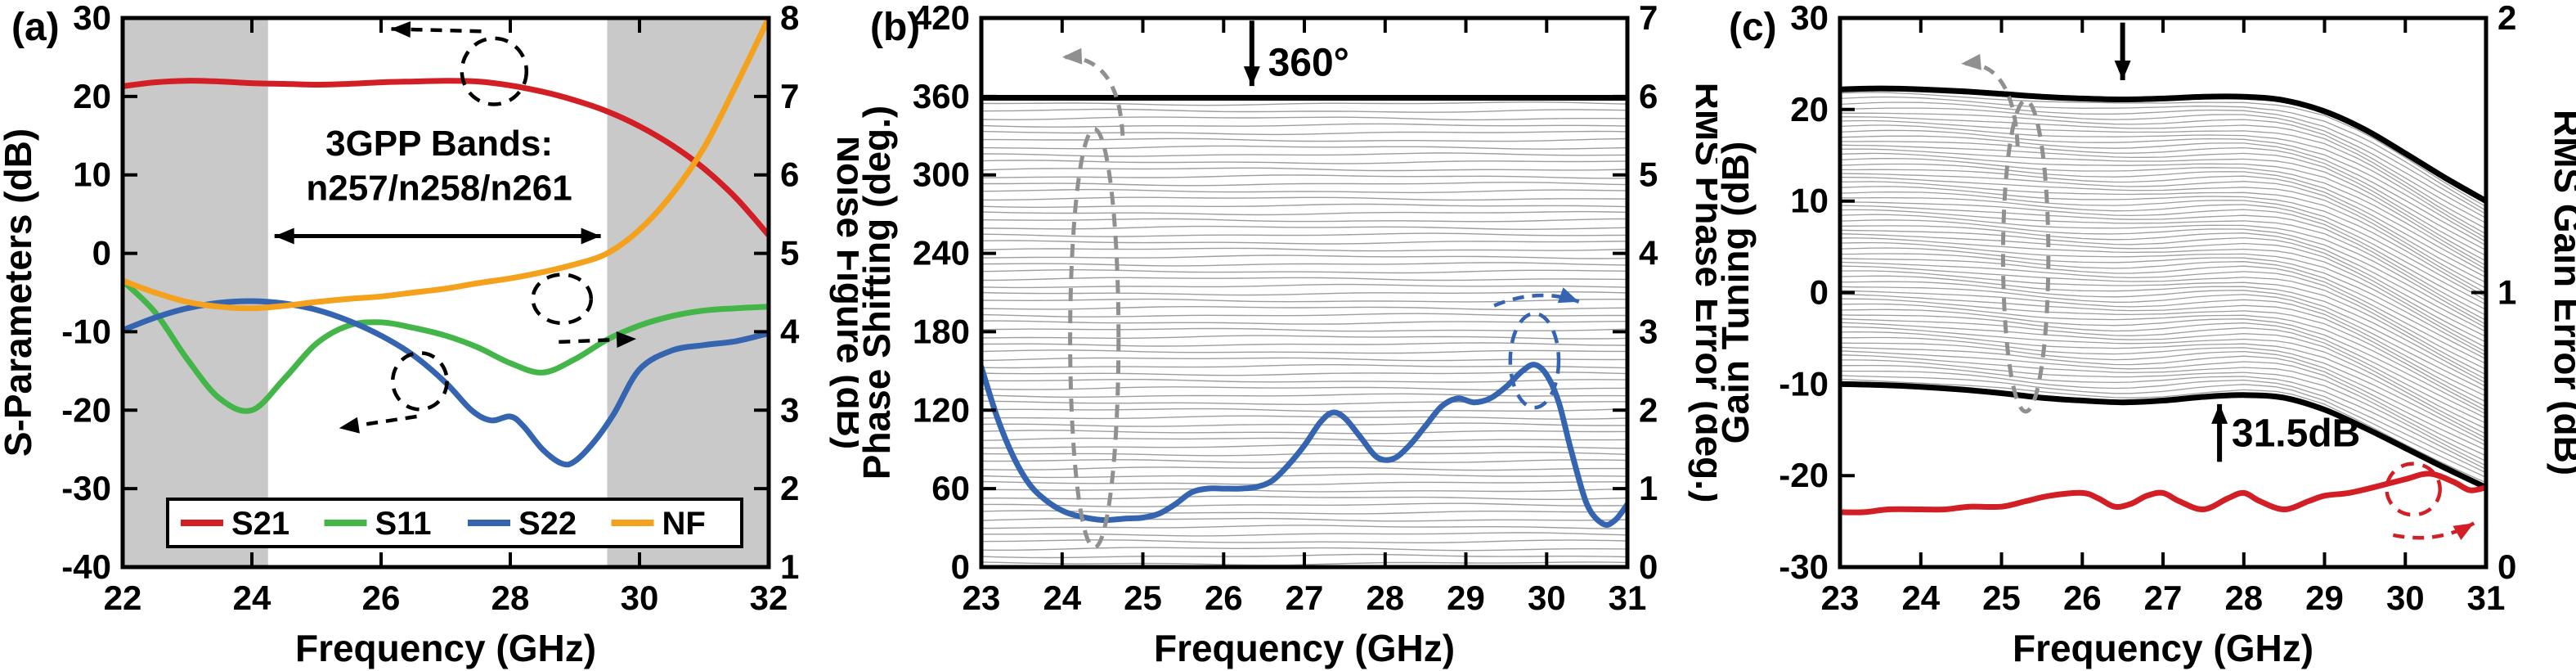  I want to click on y-left-tick-label: 0, so click(960, 566).